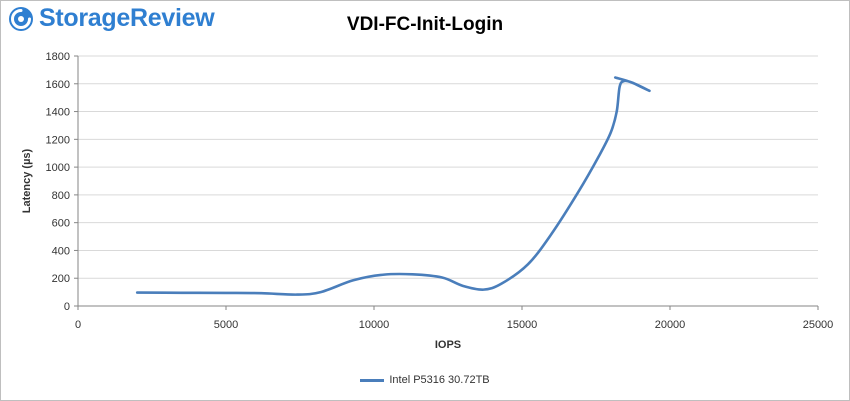 Image resolution: width=850 pixels, height=401 pixels. Describe the element at coordinates (425, 24) in the screenshot. I see `chart-title: VDI-FC-Init-Login` at that location.